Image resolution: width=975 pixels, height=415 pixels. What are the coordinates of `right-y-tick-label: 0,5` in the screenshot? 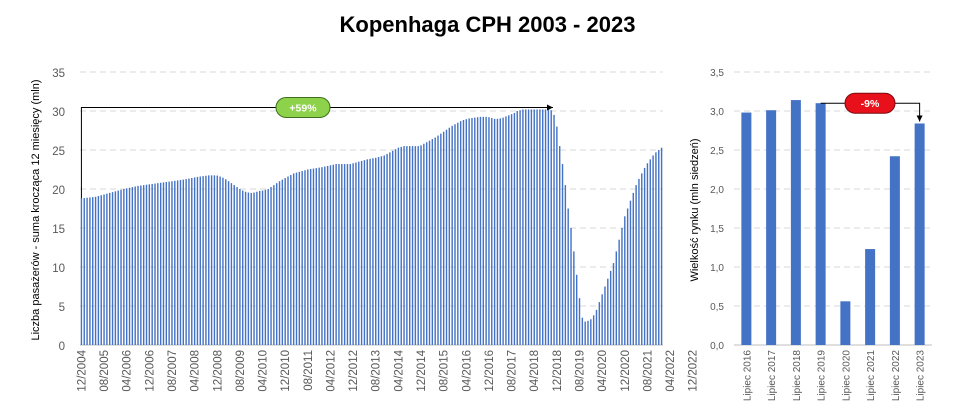 It's located at (717, 307).